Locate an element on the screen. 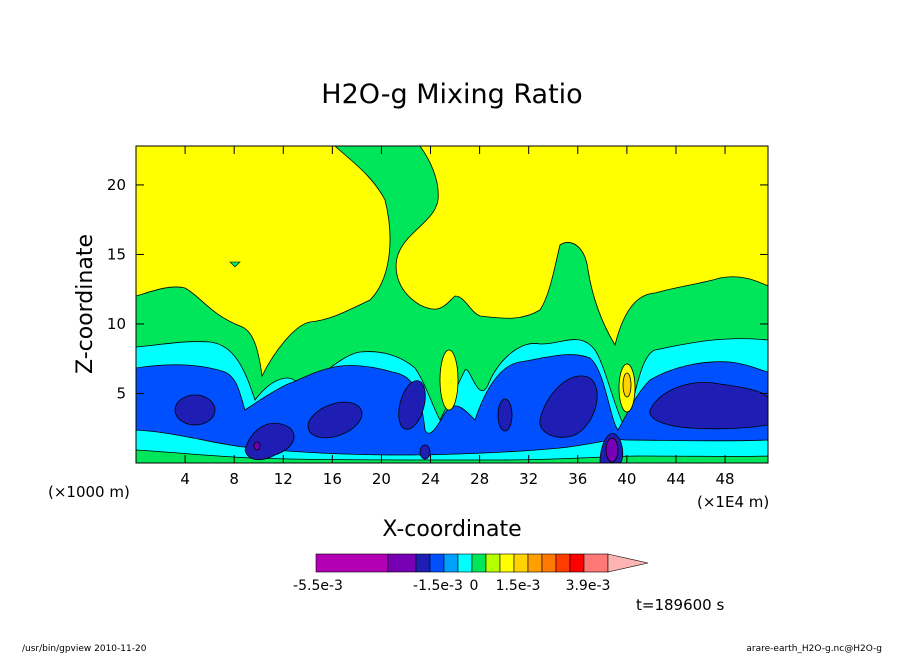 Image resolution: width=904 pixels, height=654 pixels. y-tick-label: 20 is located at coordinates (116, 185).